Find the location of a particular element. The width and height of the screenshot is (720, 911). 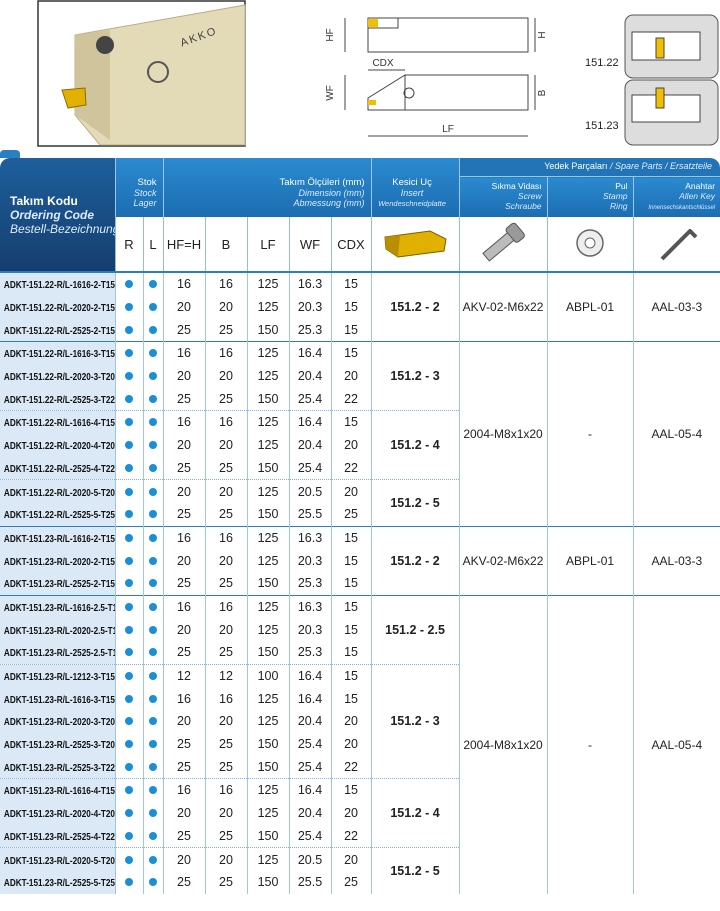

drawing-screw is located at coordinates (409, 93).